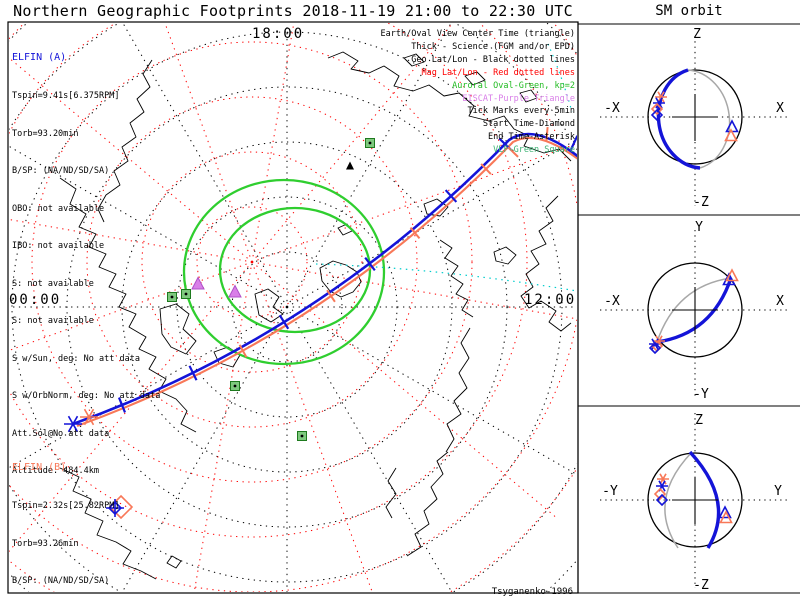  Describe the element at coordinates (493, 46) in the screenshot. I see `legend-item: Thick - Science (FGM and/or EPD)` at that location.